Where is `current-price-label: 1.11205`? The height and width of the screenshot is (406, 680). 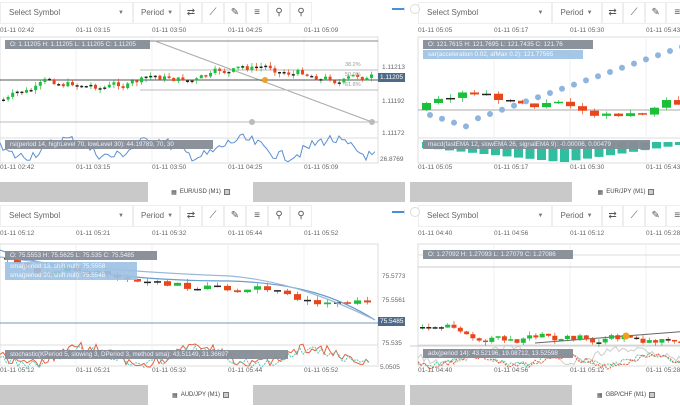
current-price-label: 1.11205 is located at coordinates (391, 77).